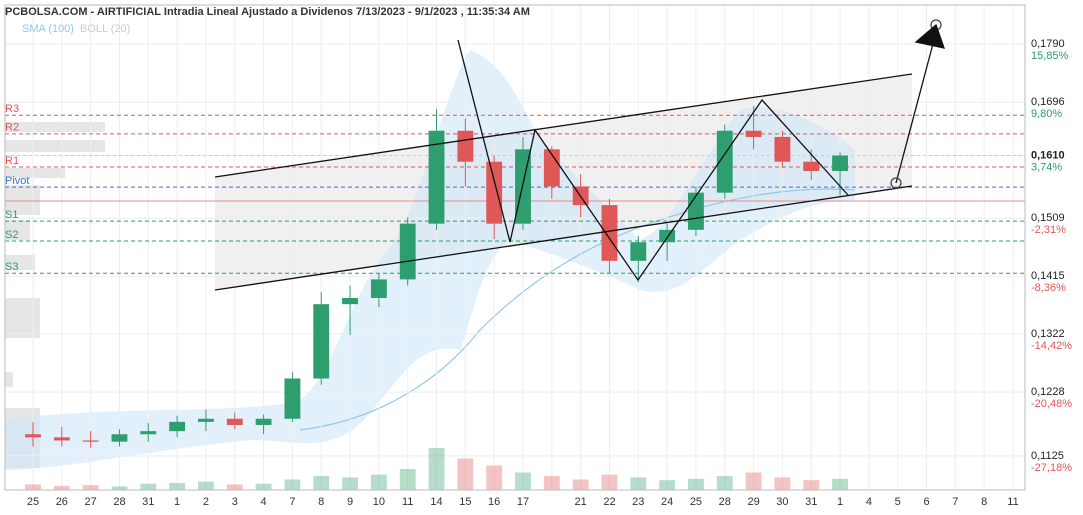  I want to click on y-tick-pct: -27,18%, so click(1051, 468).